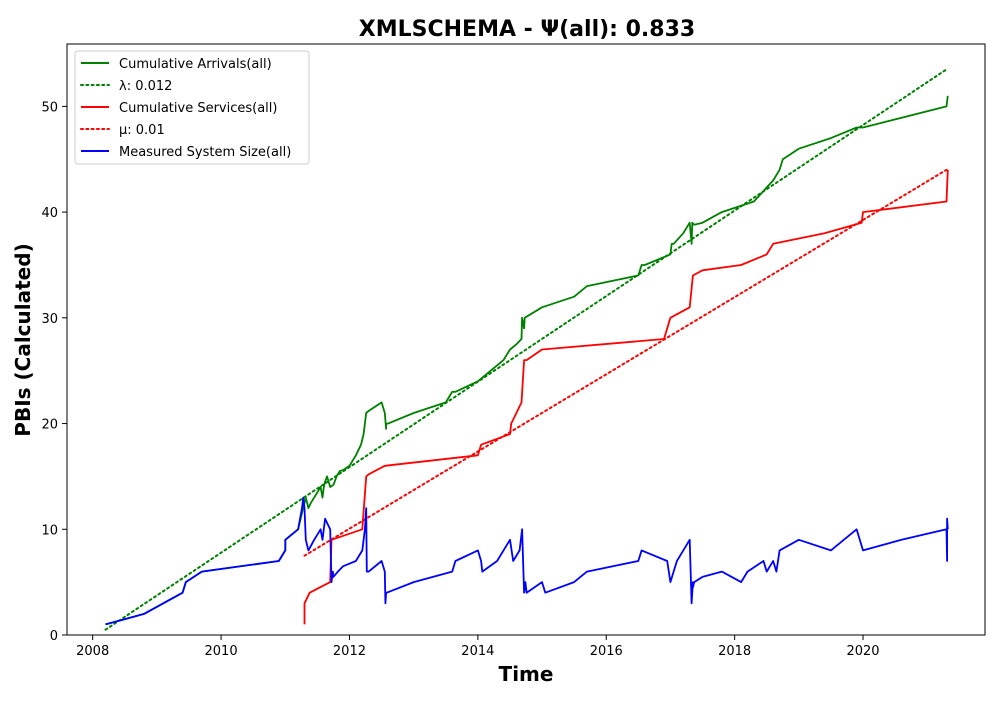  What do you see at coordinates (205, 152) in the screenshot?
I see `legend-label-5: Measured System Size(all)` at bounding box center [205, 152].